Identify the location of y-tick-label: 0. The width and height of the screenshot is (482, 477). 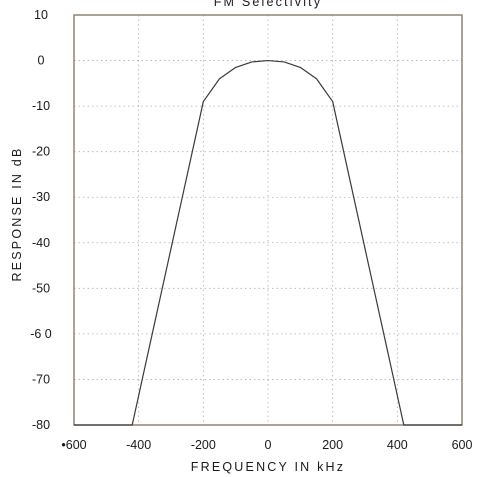
(41, 61).